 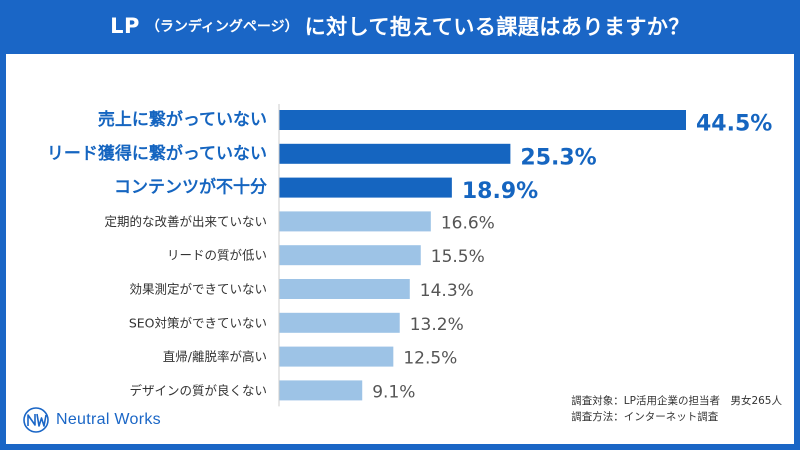 I want to click on logo-text: Neutral Works, so click(x=108, y=419).